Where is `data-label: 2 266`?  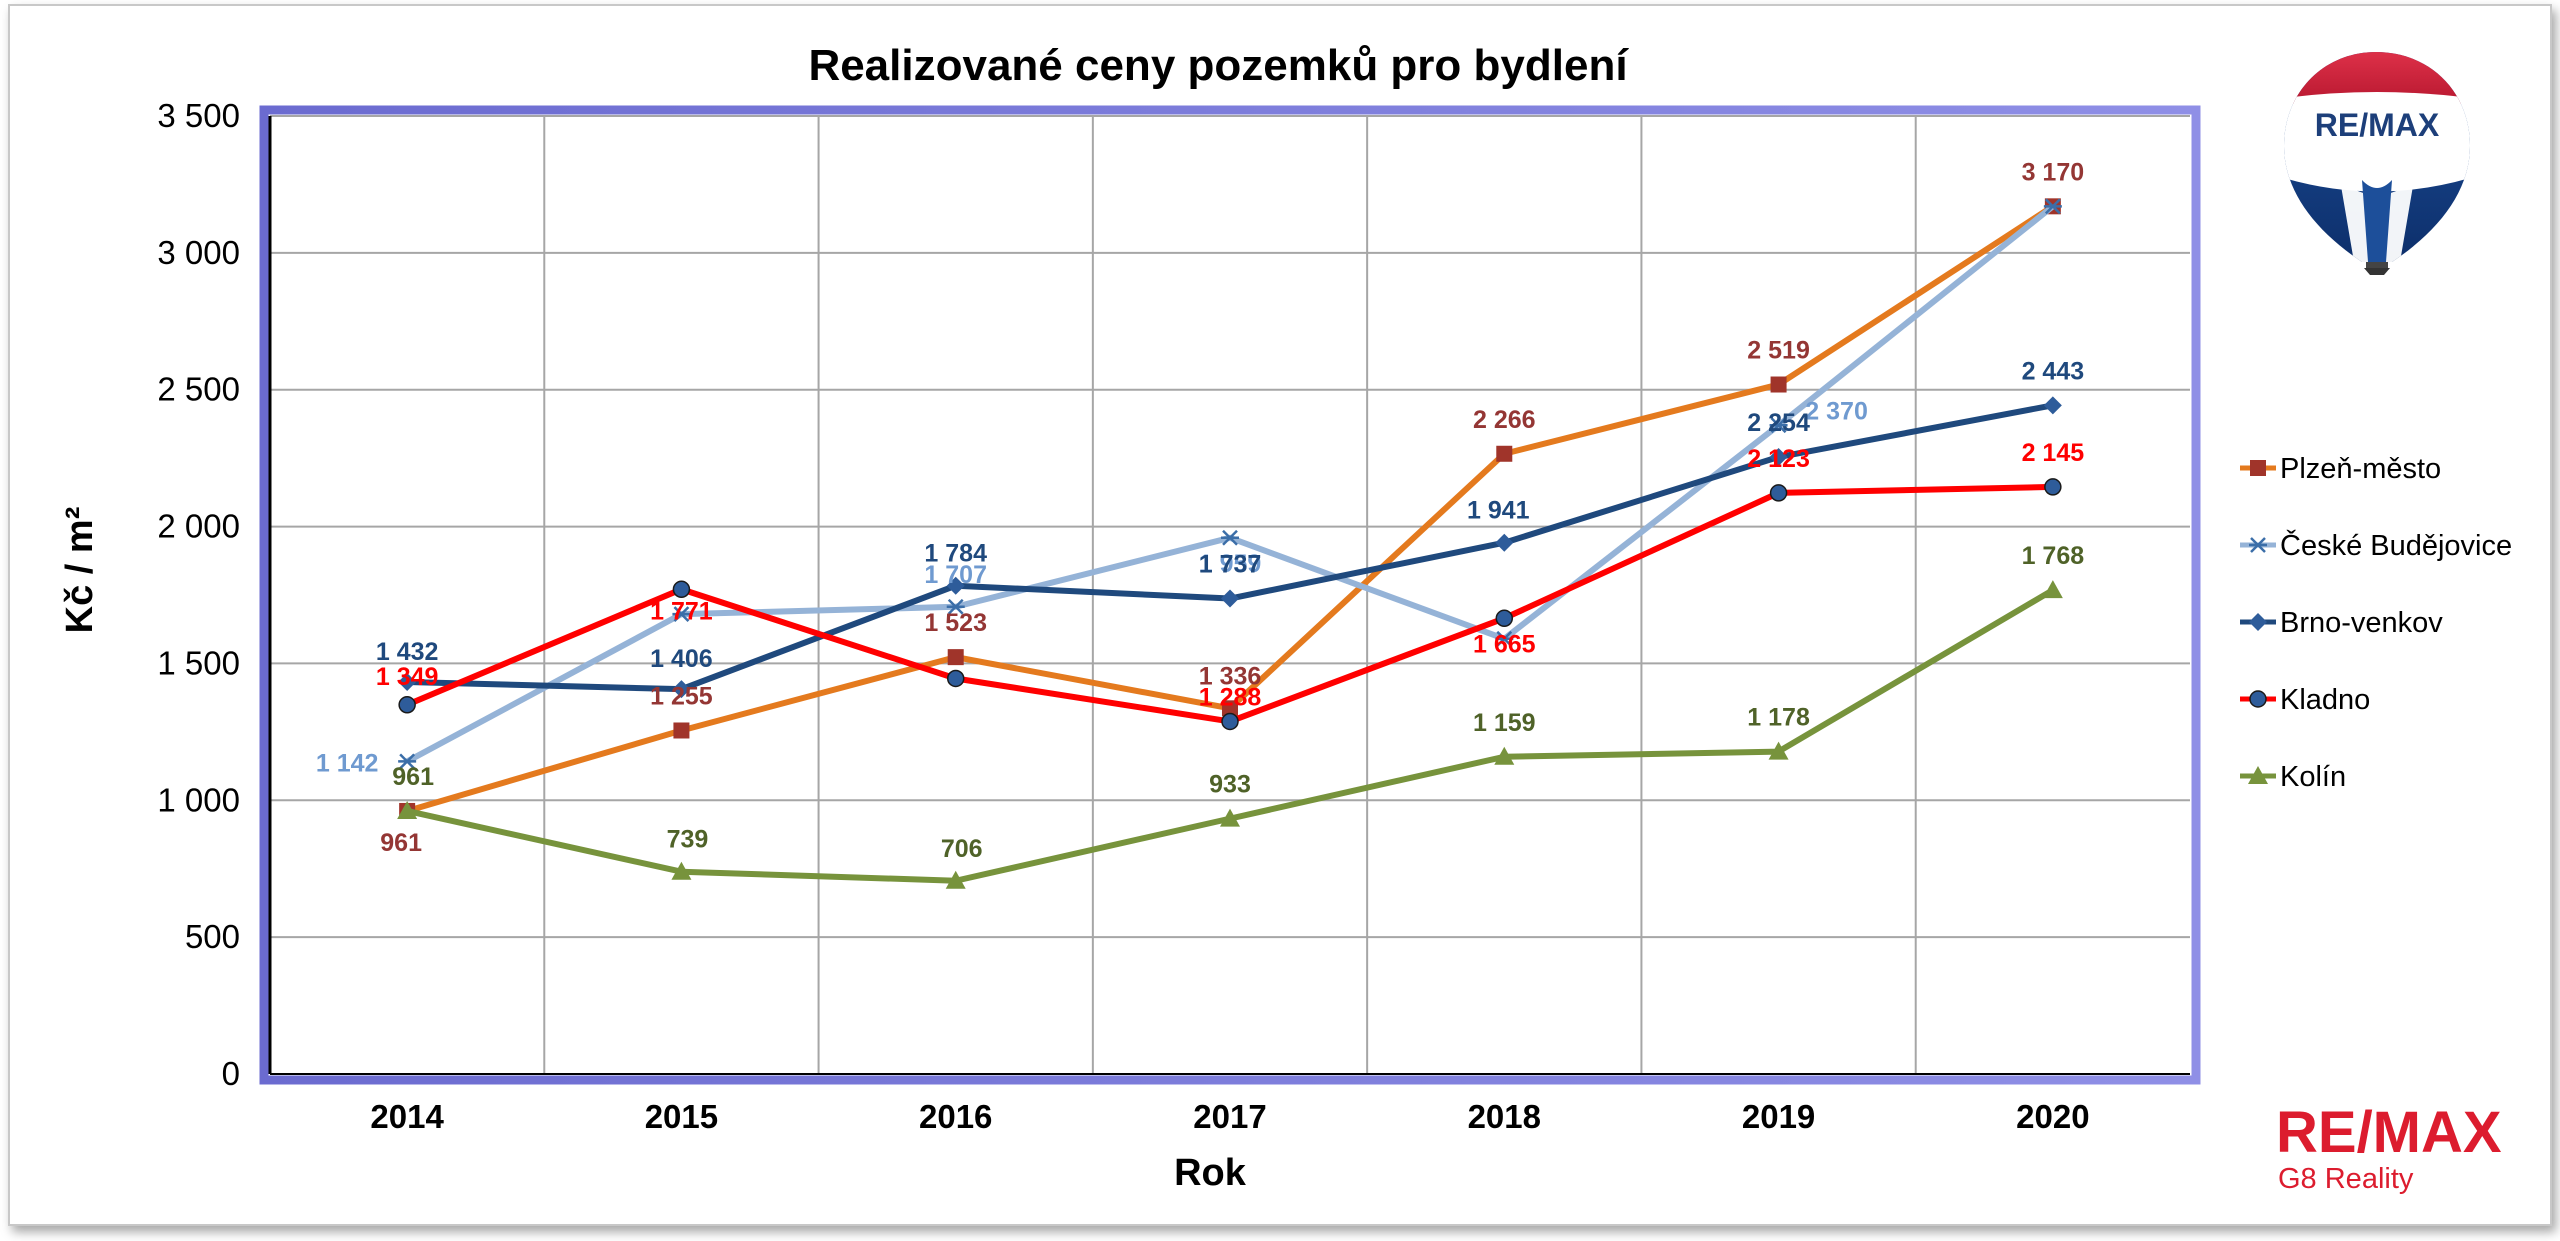
data-label: 2 266 is located at coordinates (1504, 420).